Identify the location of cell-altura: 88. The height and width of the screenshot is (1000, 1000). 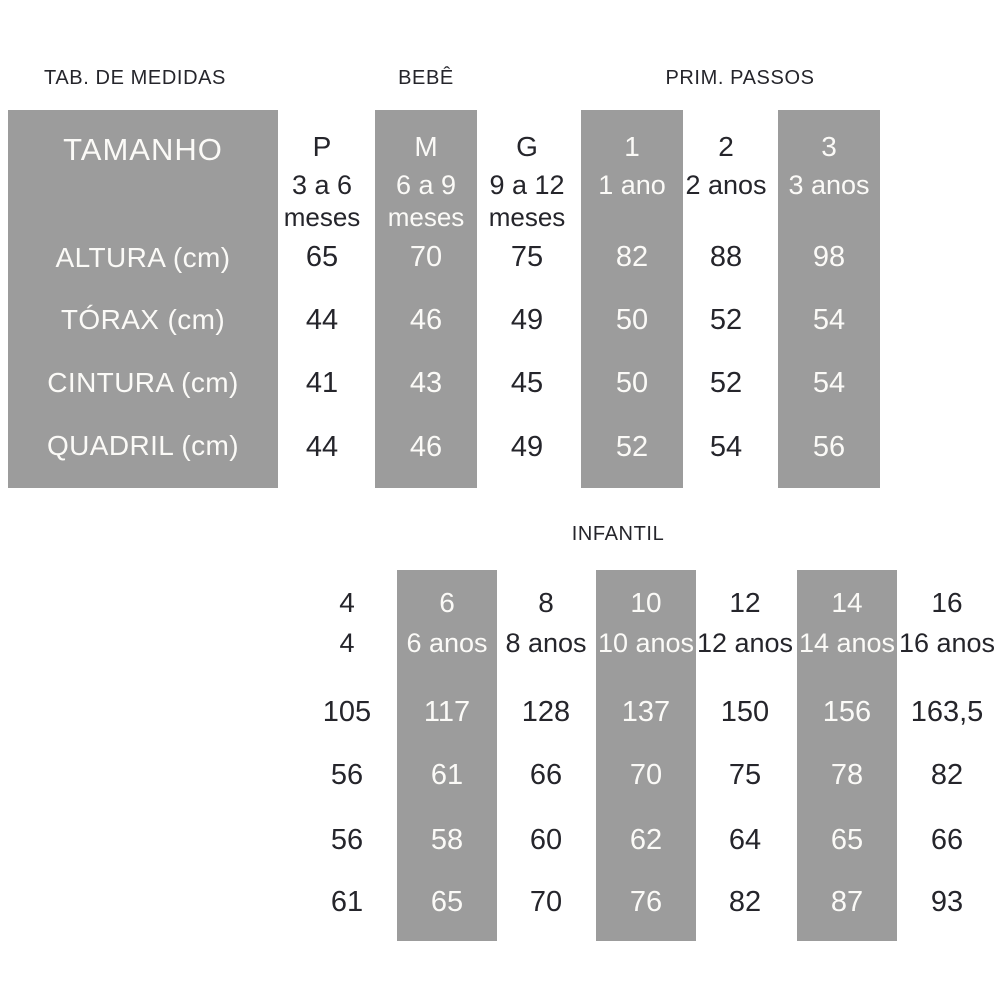
(726, 257).